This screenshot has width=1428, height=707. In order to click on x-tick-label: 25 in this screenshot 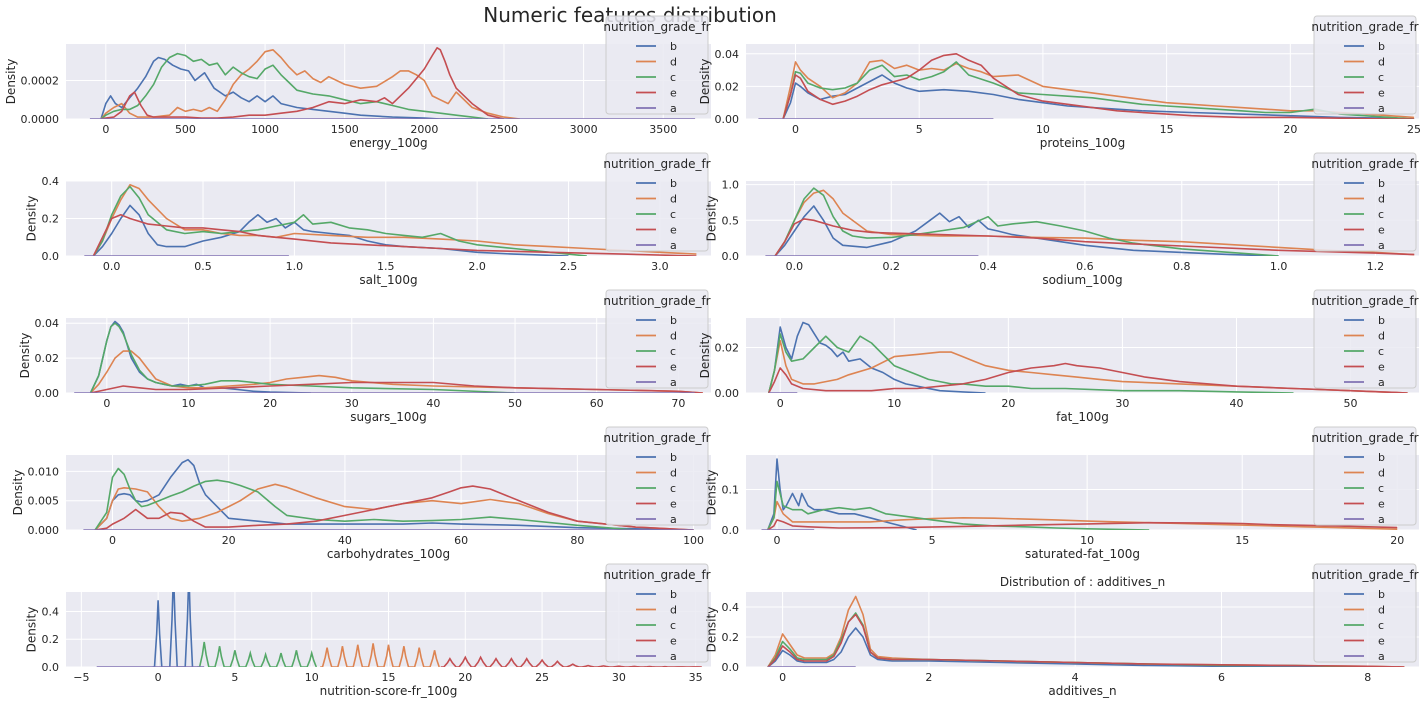, I will do `click(542, 677)`.